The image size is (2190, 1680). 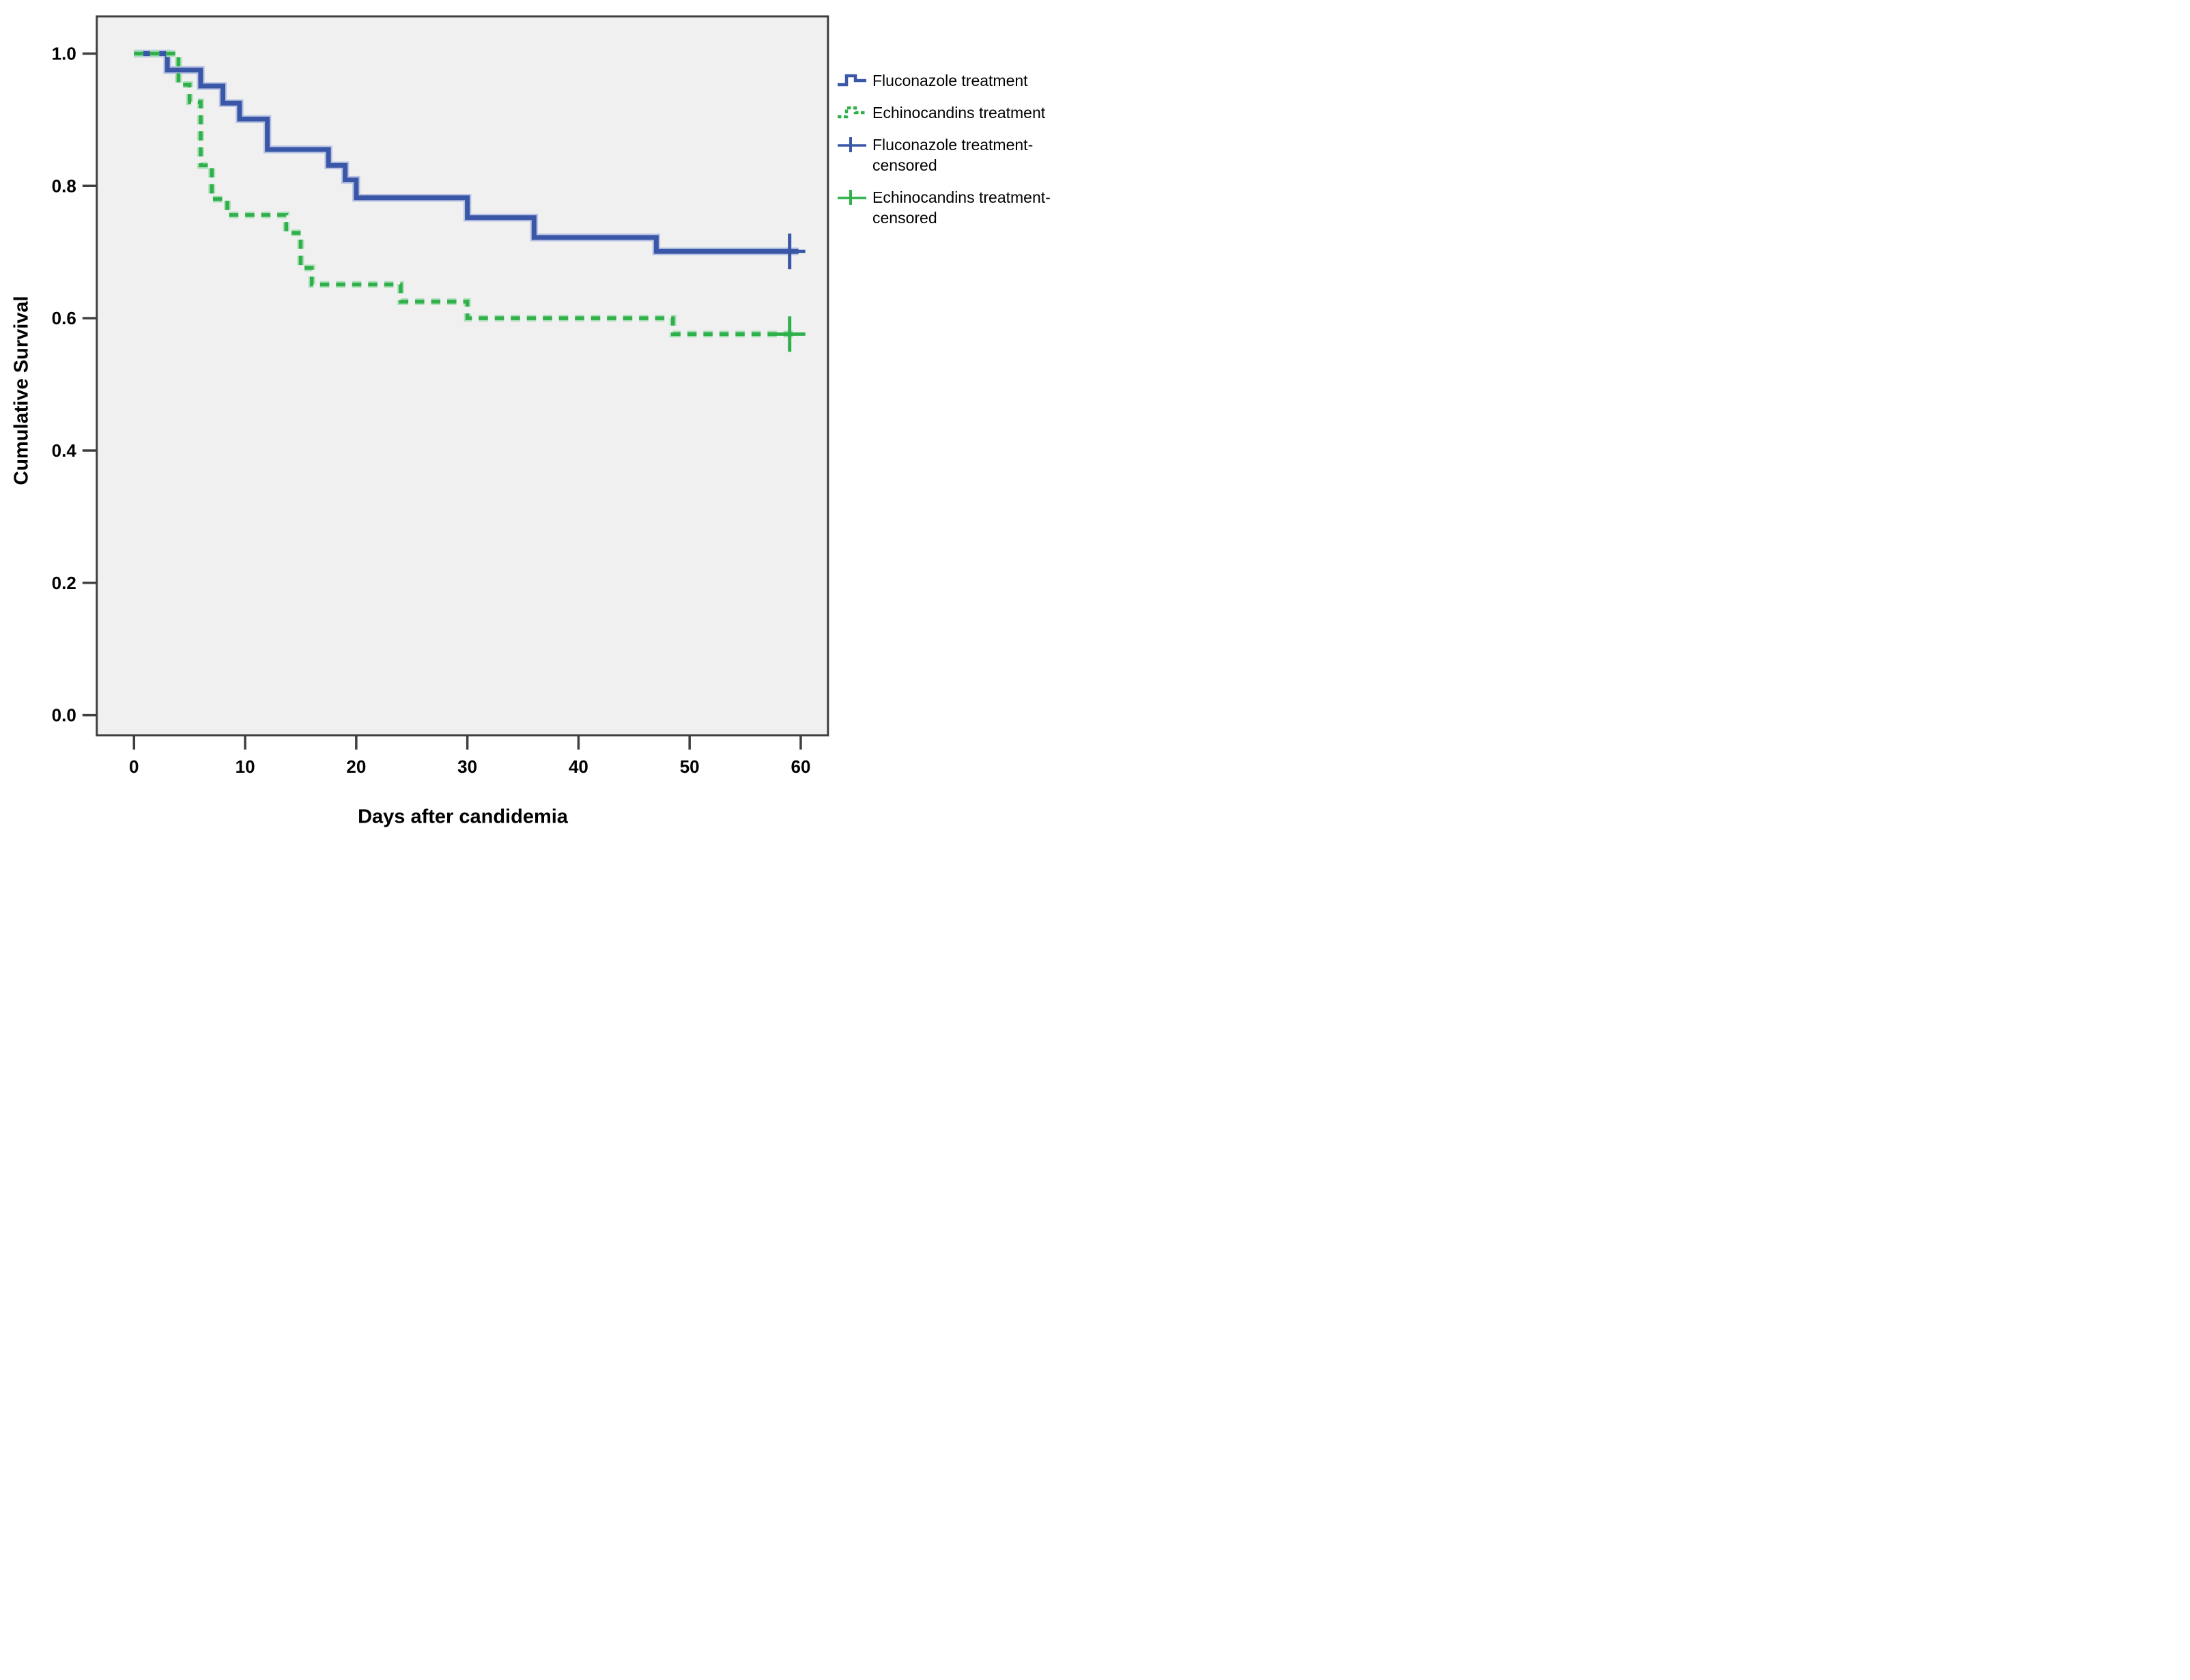 I want to click on legend-label: Fluconazole treatment- censored, so click(x=953, y=155).